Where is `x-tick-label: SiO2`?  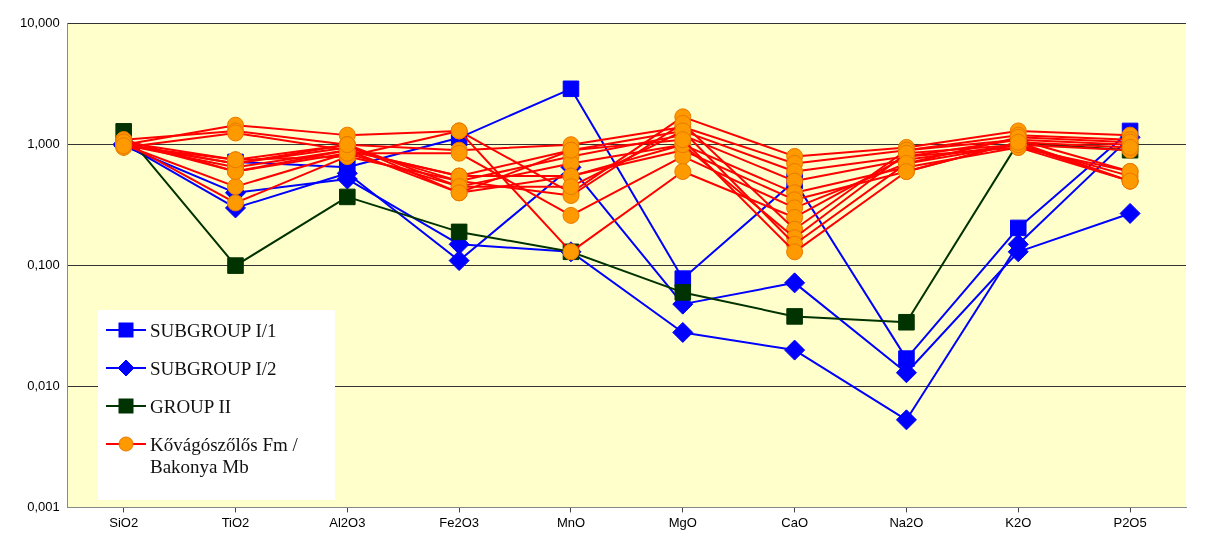 x-tick-label: SiO2 is located at coordinates (124, 522).